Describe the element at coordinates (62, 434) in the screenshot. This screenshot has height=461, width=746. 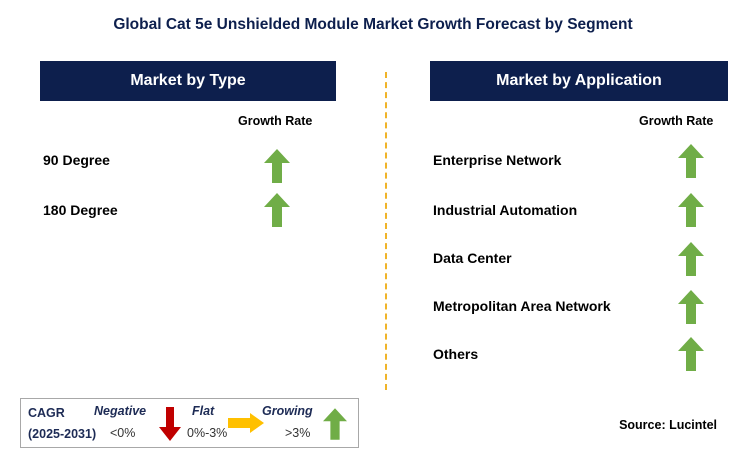
I see `legend-period: (2025-2031)` at that location.